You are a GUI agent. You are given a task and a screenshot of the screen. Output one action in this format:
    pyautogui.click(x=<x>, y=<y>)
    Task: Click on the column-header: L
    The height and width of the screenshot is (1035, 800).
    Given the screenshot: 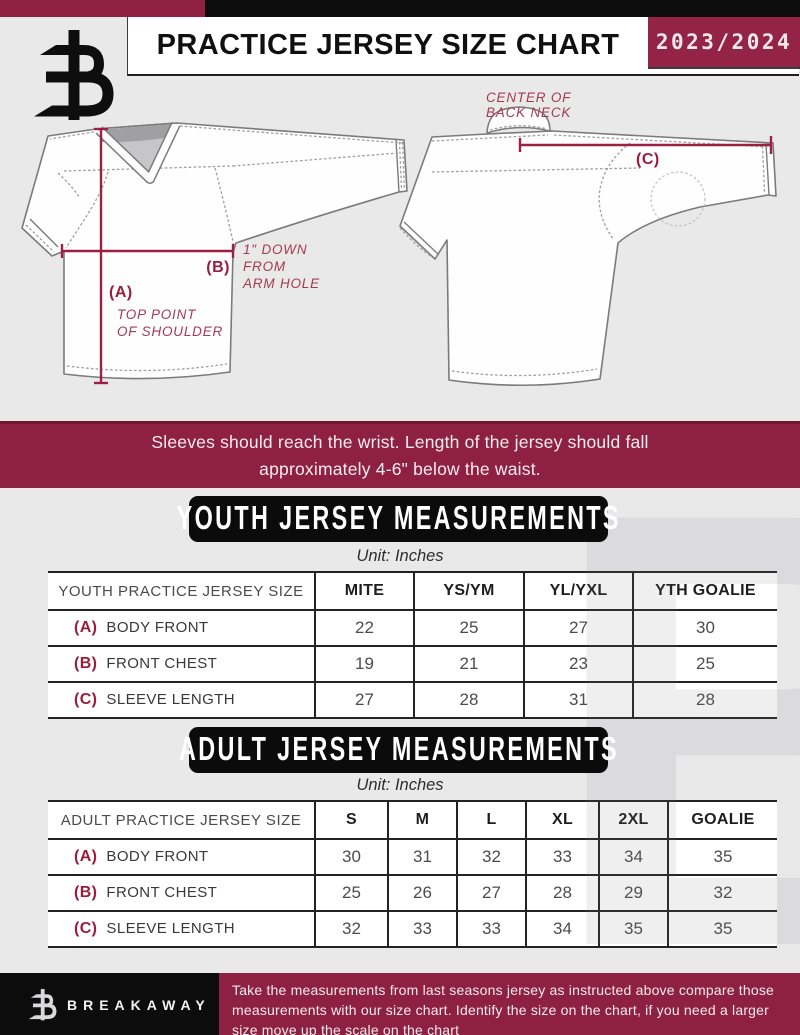 What is the action you would take?
    pyautogui.click(x=491, y=819)
    